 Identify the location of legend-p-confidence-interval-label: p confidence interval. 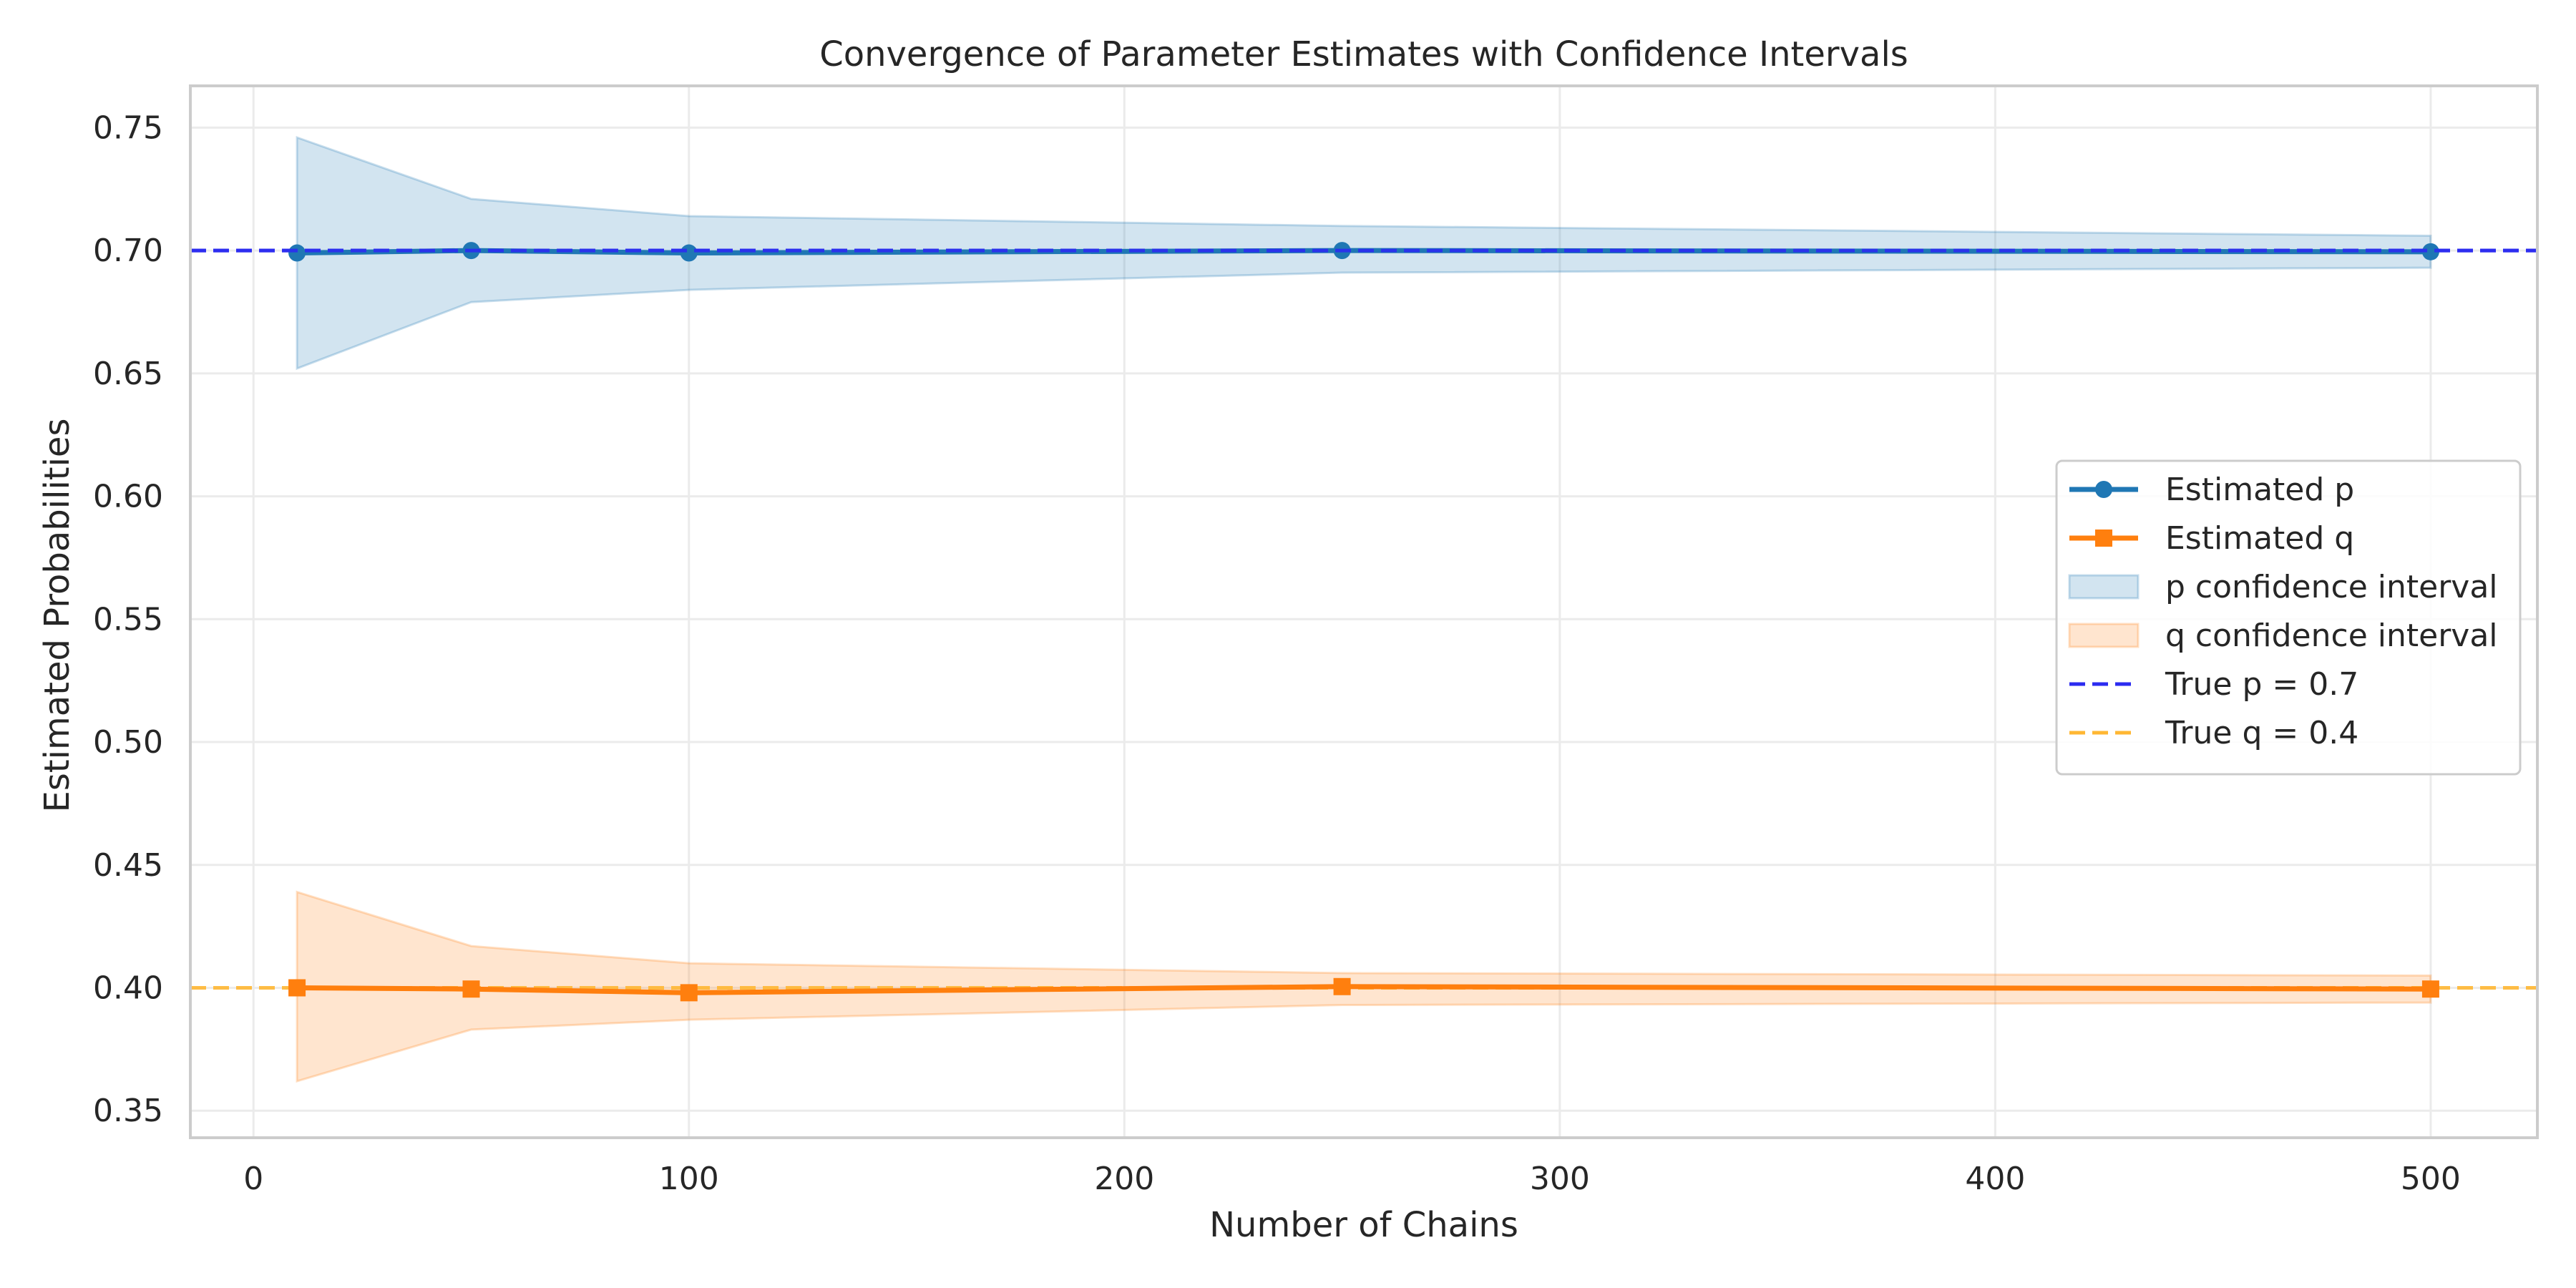
(2331, 587).